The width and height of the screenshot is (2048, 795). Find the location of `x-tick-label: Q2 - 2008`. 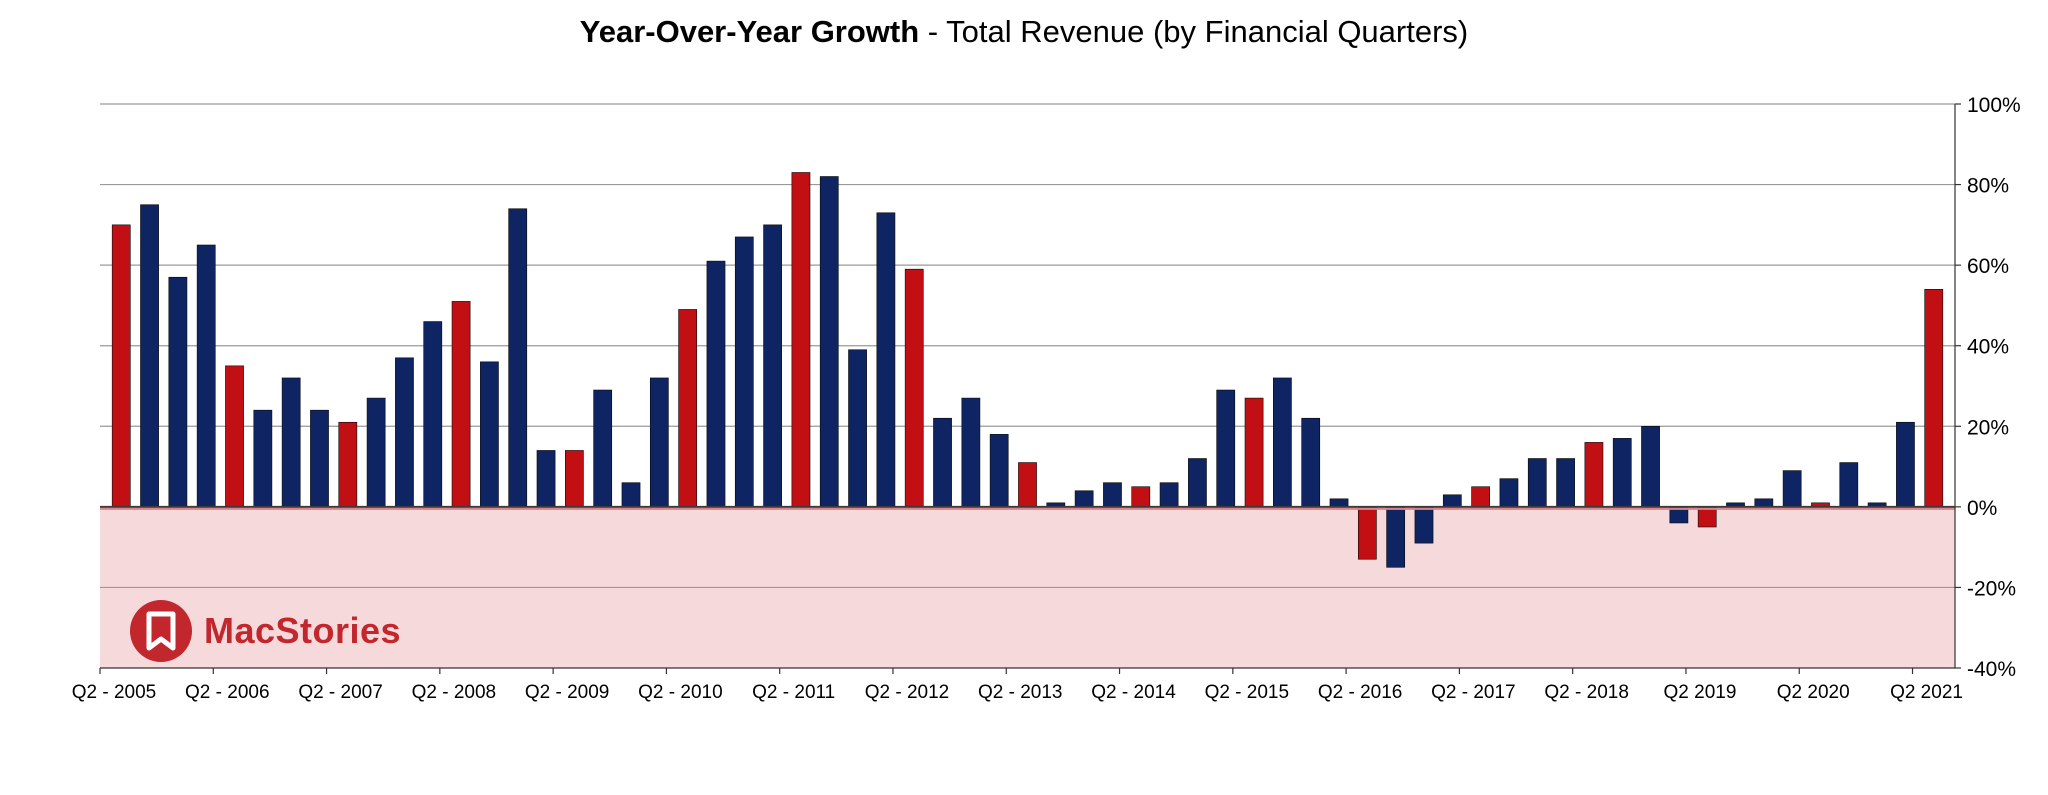

x-tick-label: Q2 - 2008 is located at coordinates (454, 692).